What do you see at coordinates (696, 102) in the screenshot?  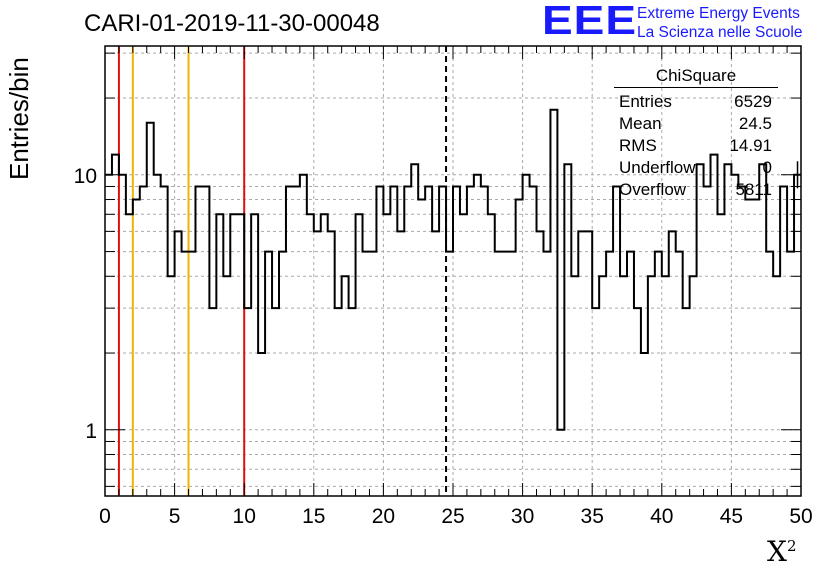 I see `stats-row-entries: Entries 6529` at bounding box center [696, 102].